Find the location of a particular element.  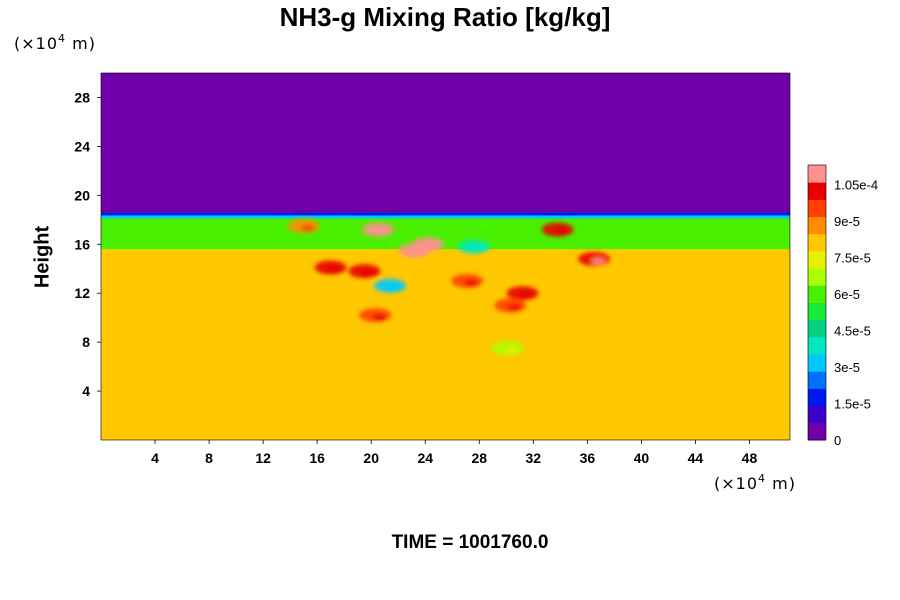

x-tick-label: 44 is located at coordinates (696, 458).